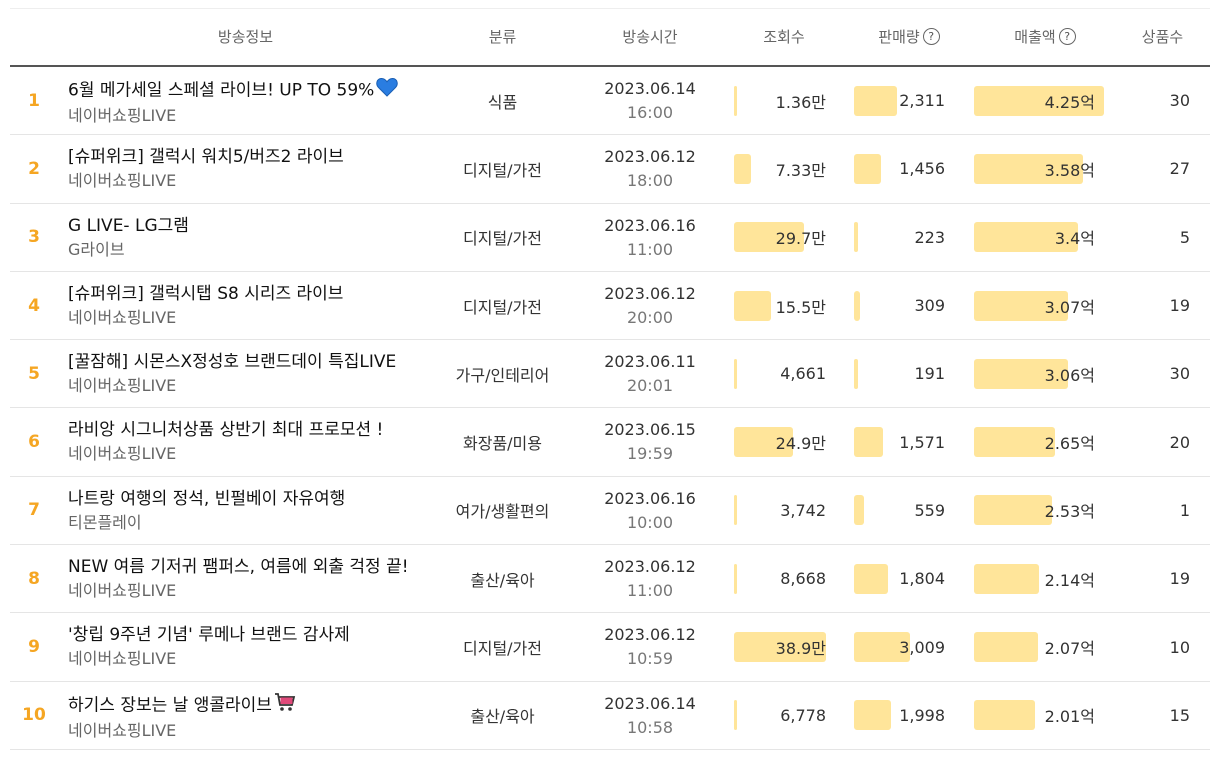 The height and width of the screenshot is (761, 1226). What do you see at coordinates (1179, 715) in the screenshot?
I see `product-count: 15` at bounding box center [1179, 715].